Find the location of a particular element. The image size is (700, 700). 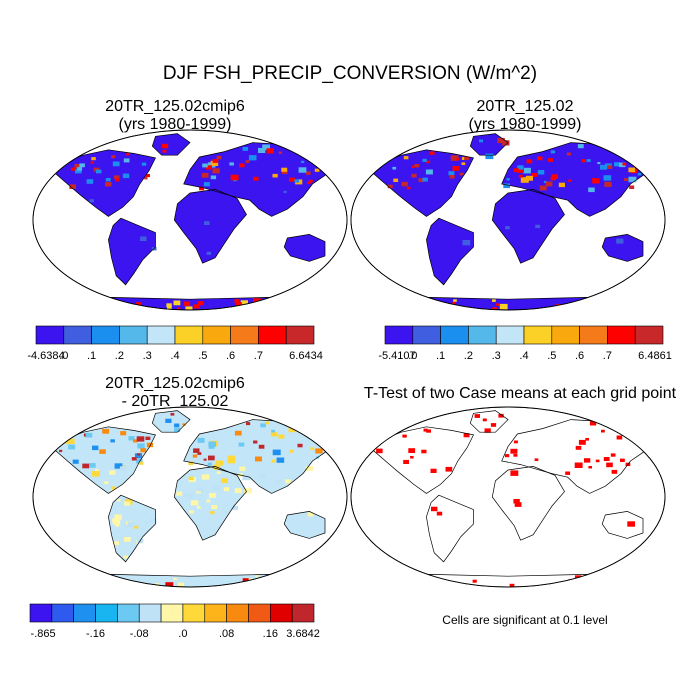

map-3-coast-greenland is located at coordinates (171, 421).